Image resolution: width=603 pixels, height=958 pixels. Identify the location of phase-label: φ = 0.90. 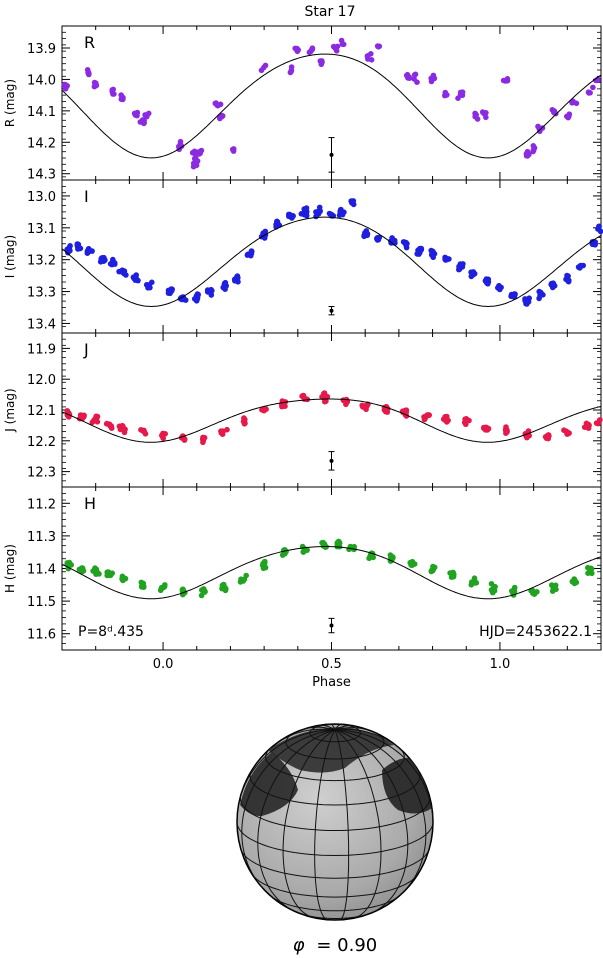
(335, 945).